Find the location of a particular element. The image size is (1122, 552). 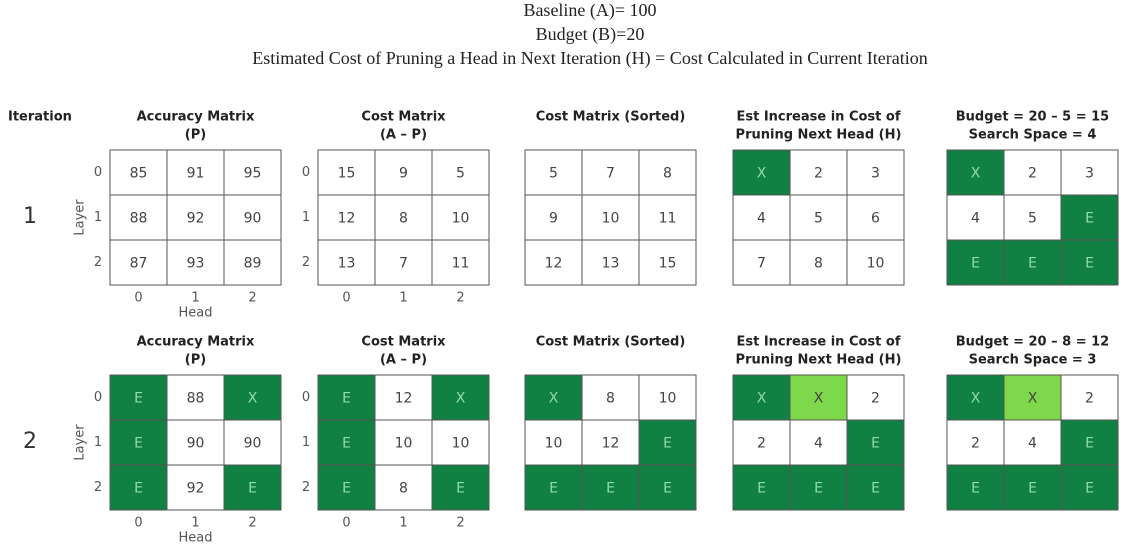

cell-value: 11 is located at coordinates (668, 219).